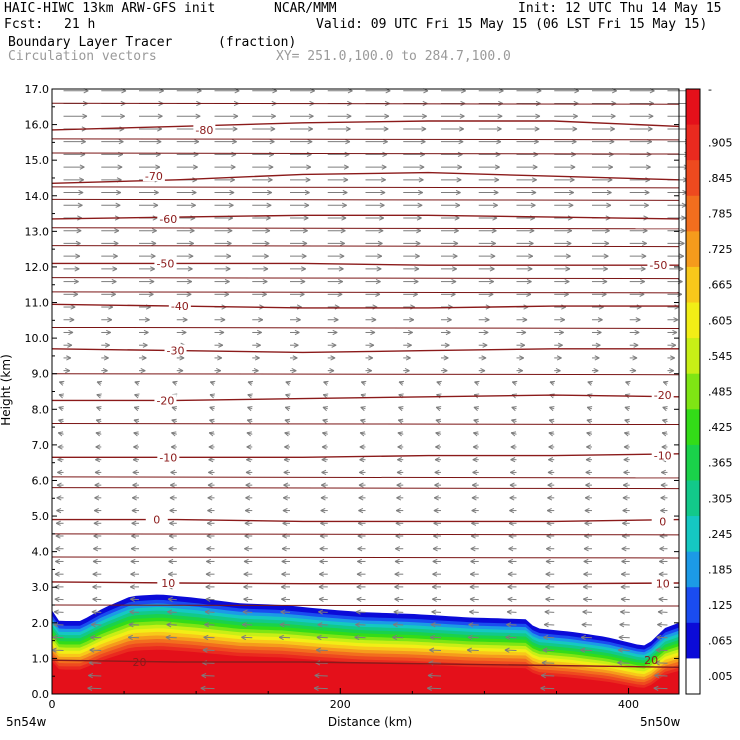  I want to click on colorbar-label: .665, so click(720, 285).